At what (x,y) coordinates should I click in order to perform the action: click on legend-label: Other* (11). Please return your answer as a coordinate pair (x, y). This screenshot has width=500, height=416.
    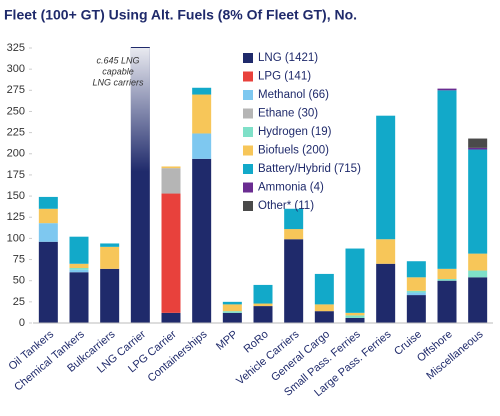
    Looking at the image, I should click on (286, 206).